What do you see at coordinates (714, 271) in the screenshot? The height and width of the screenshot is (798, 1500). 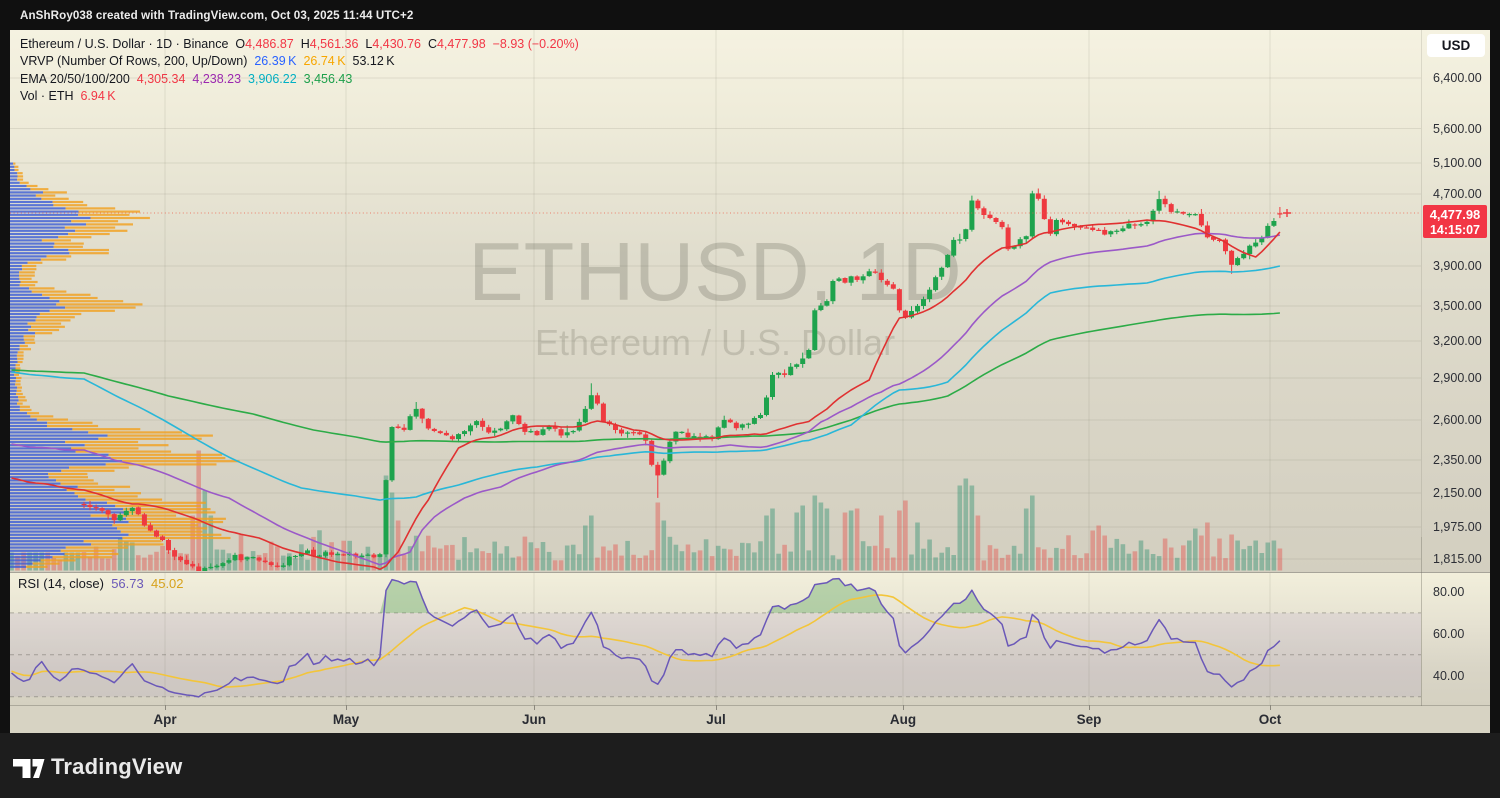 I see `svg-text: ETHUSD, 1D` at bounding box center [714, 271].